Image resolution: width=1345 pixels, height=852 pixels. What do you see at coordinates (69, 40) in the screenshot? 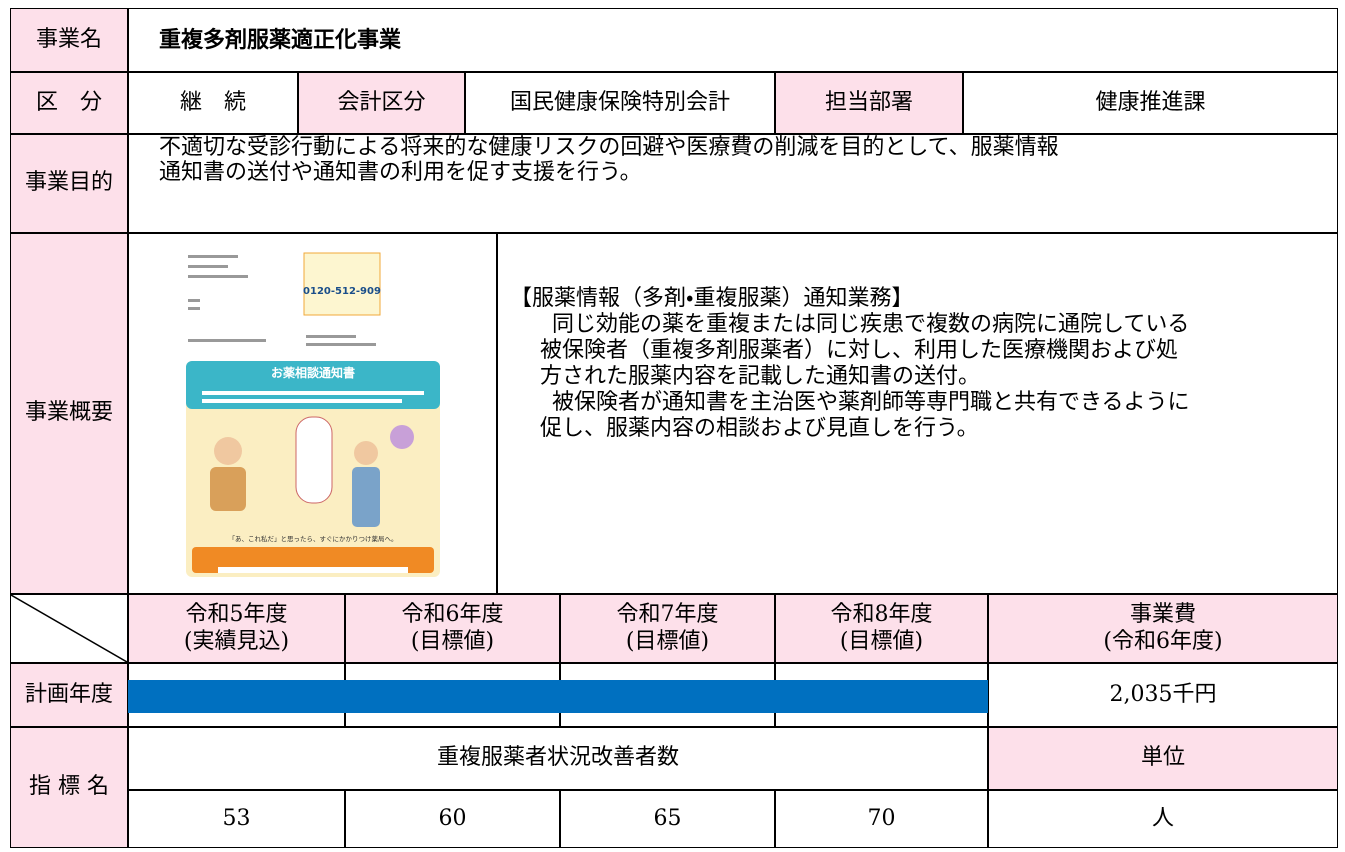
I see `label-cell: 事業名` at bounding box center [69, 40].